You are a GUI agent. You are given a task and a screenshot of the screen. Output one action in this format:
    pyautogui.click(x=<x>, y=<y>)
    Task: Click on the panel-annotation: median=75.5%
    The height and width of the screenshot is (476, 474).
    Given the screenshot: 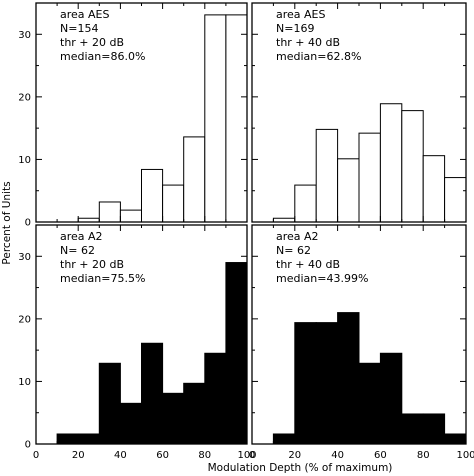 What is the action you would take?
    pyautogui.click(x=102, y=278)
    